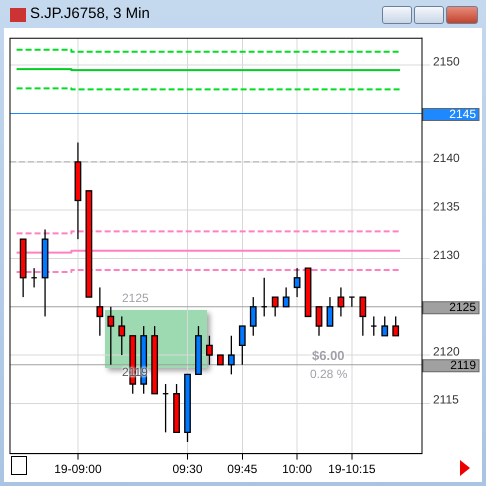  Describe the element at coordinates (463, 365) in the screenshot. I see `ref-line-label: 2119` at that location.